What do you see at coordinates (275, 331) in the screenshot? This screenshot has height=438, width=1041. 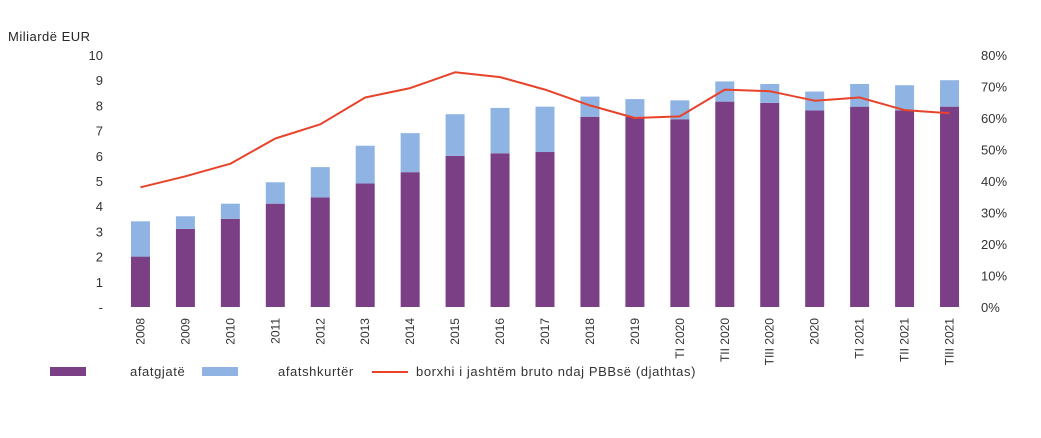 I see `category-label: 2011` at bounding box center [275, 331].